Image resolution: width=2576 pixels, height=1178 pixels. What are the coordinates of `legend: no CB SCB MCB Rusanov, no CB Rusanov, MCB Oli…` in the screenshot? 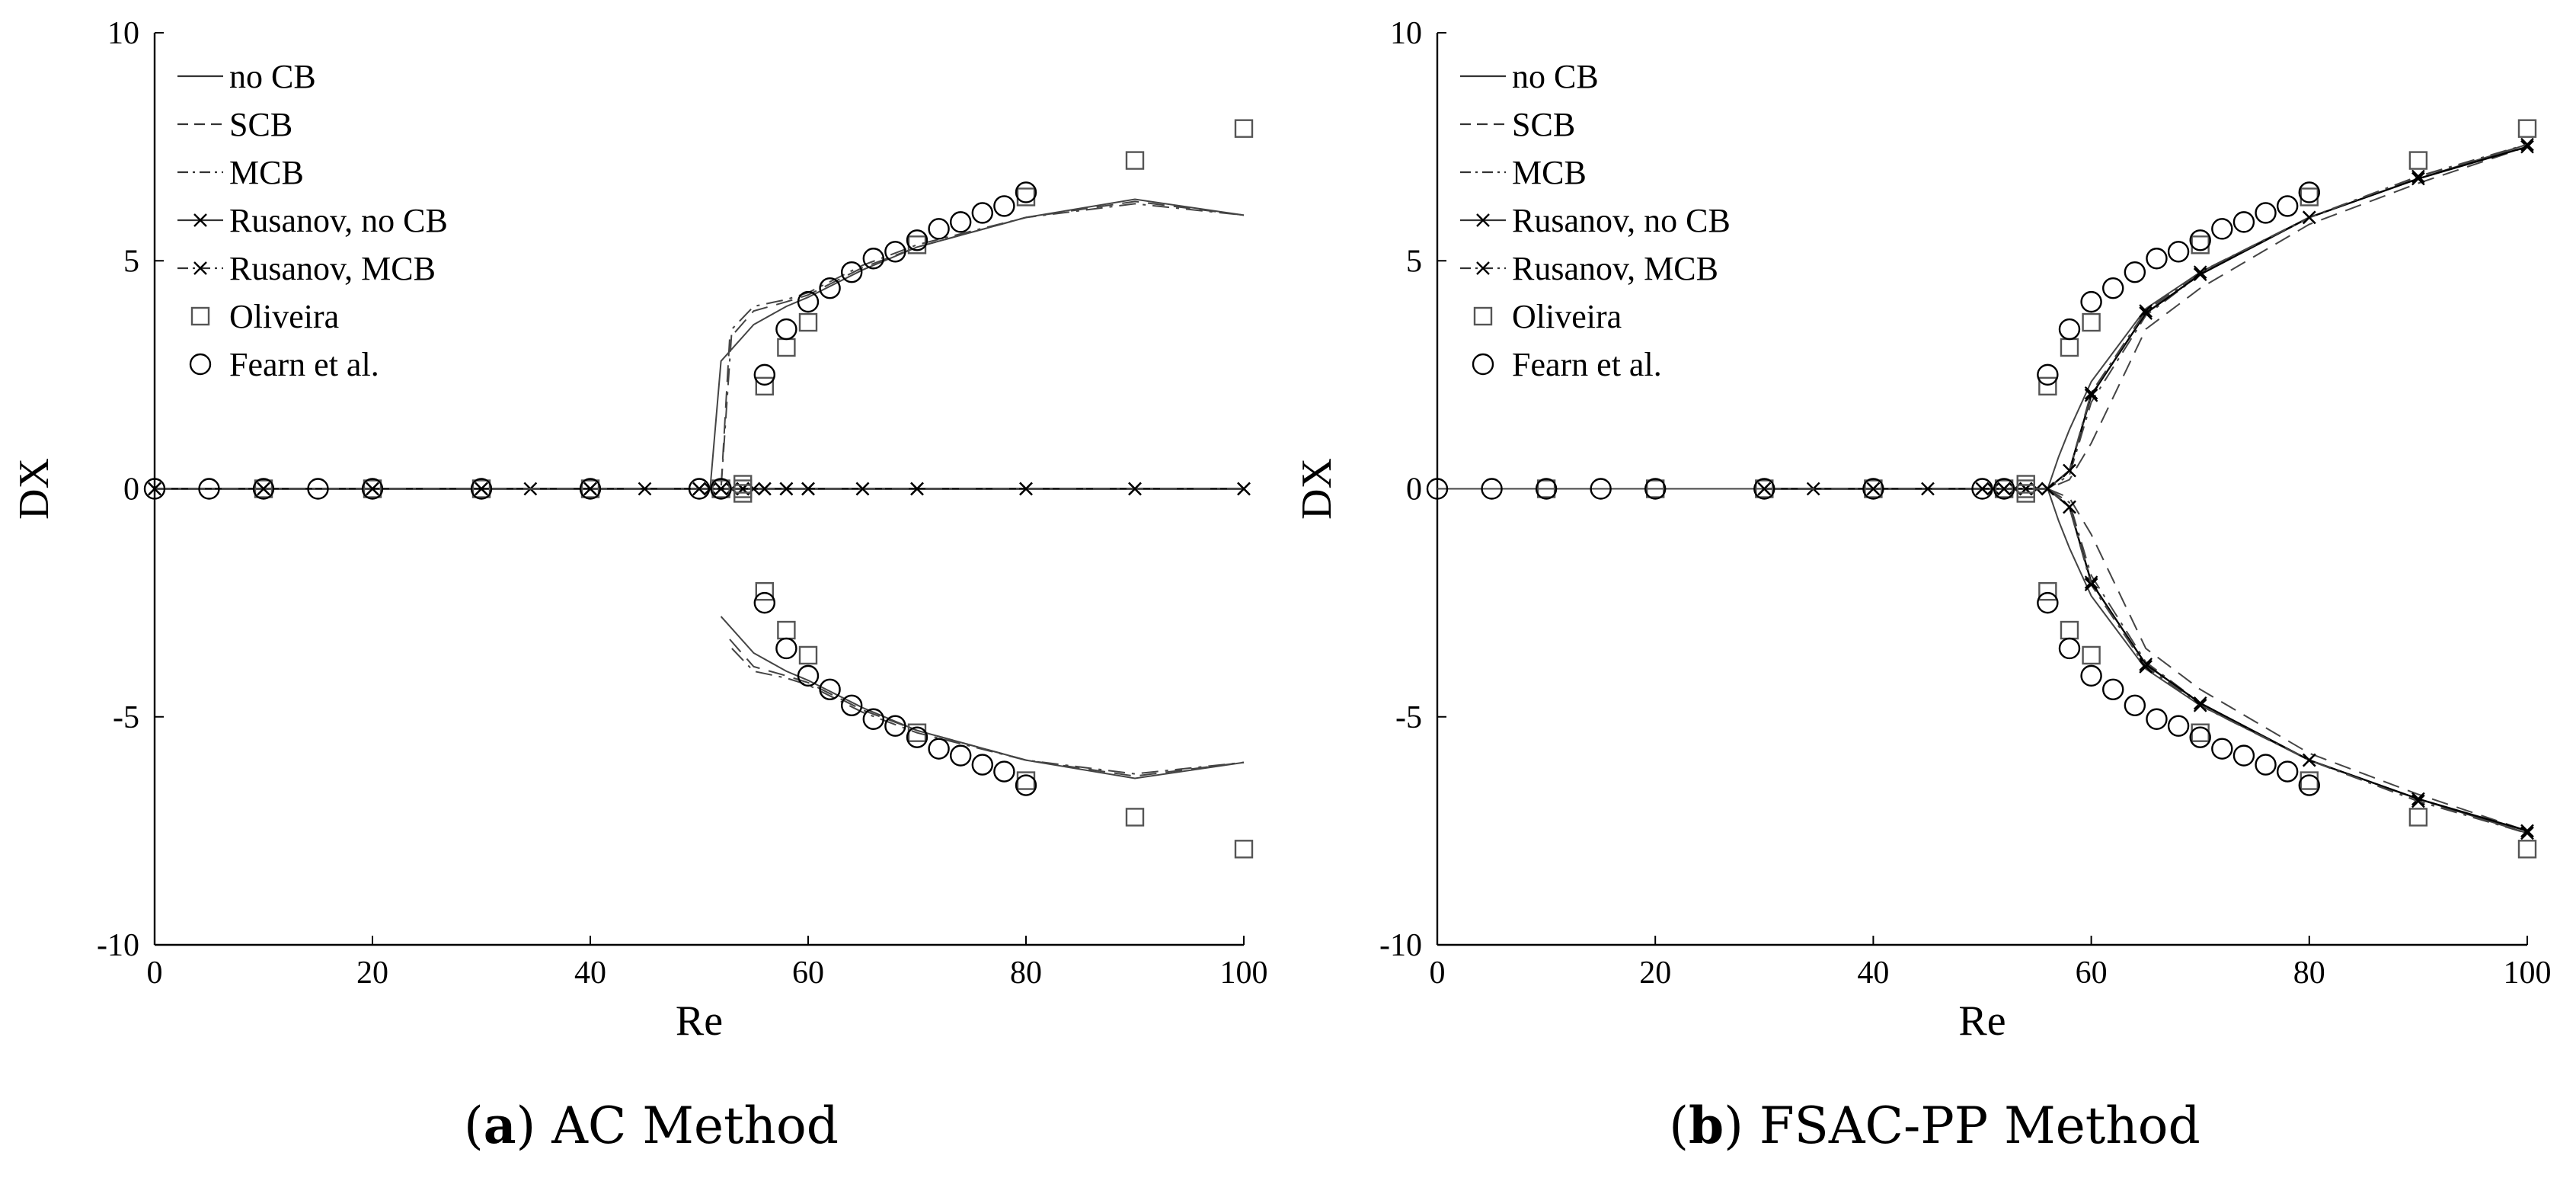 It's located at (1596, 221).